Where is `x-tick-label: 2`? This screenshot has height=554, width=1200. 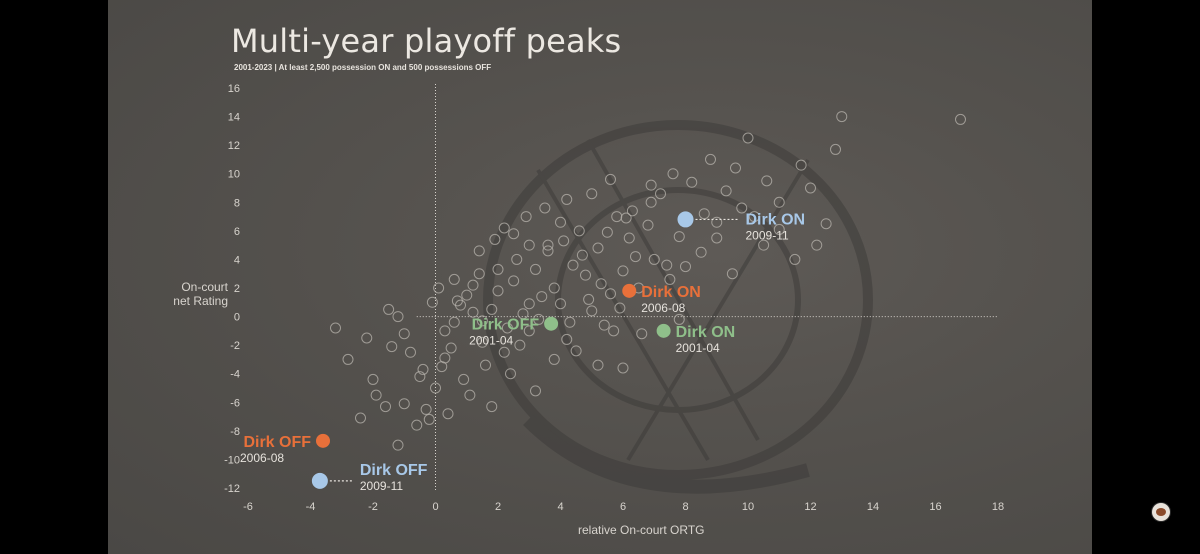 x-tick-label: 2 is located at coordinates (498, 507).